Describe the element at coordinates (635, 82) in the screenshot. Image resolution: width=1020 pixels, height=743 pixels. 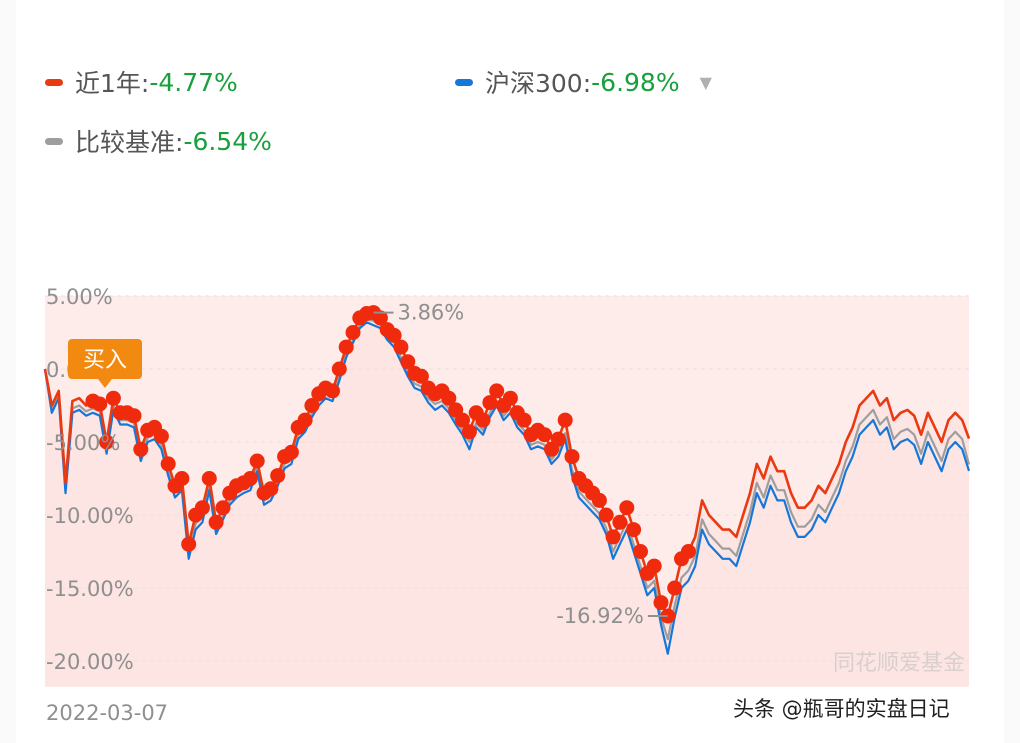
I see `legend-value: -6.98%` at that location.